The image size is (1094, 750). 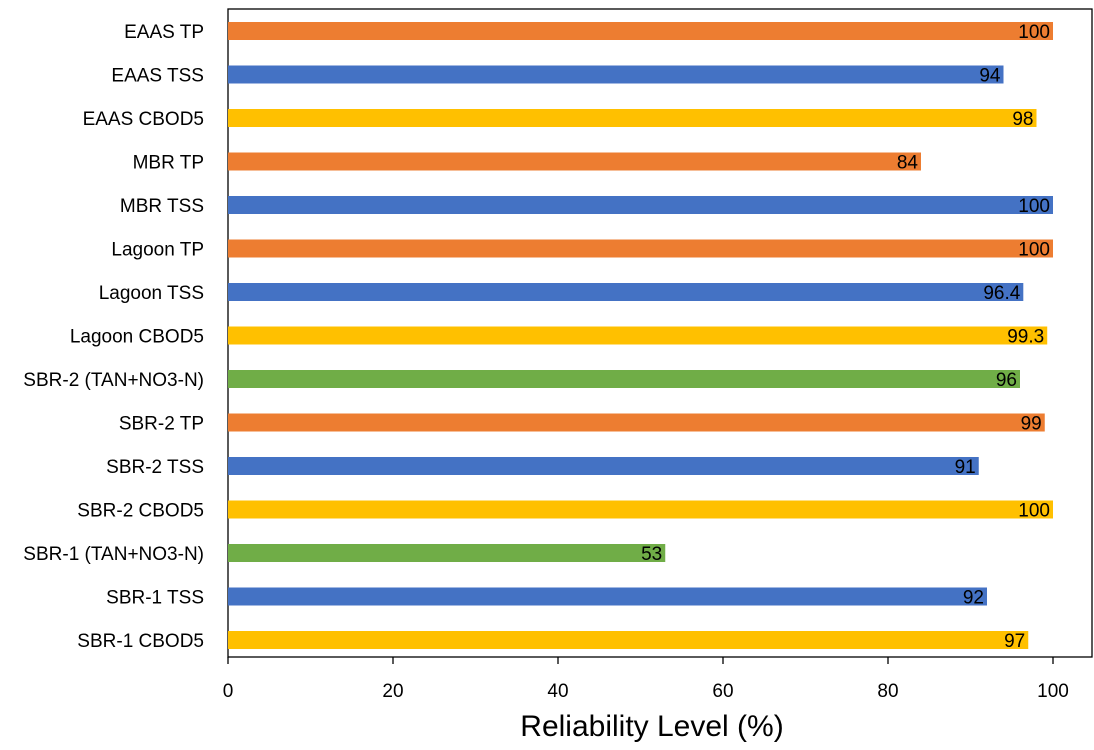 I want to click on y-axis-category-label: SBR-1 CBOD5, so click(x=140, y=641).